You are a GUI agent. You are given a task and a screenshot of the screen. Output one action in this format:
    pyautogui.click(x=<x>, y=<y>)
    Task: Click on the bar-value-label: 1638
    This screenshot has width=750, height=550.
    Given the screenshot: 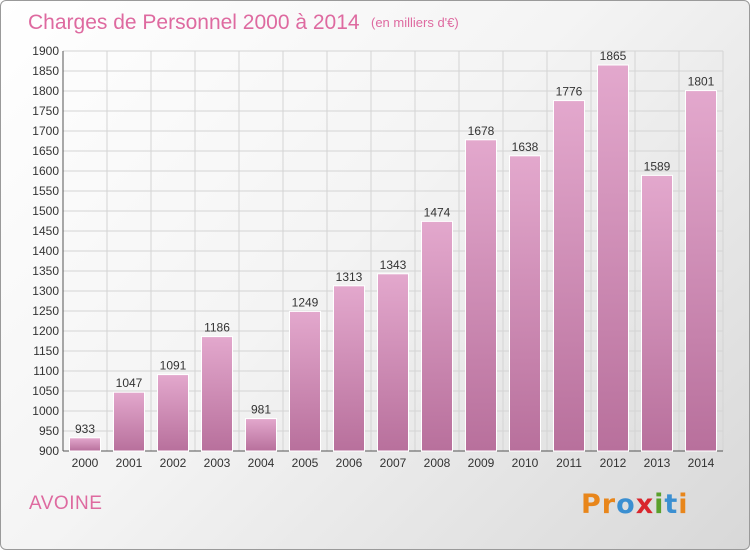 What is the action you would take?
    pyautogui.click(x=525, y=147)
    